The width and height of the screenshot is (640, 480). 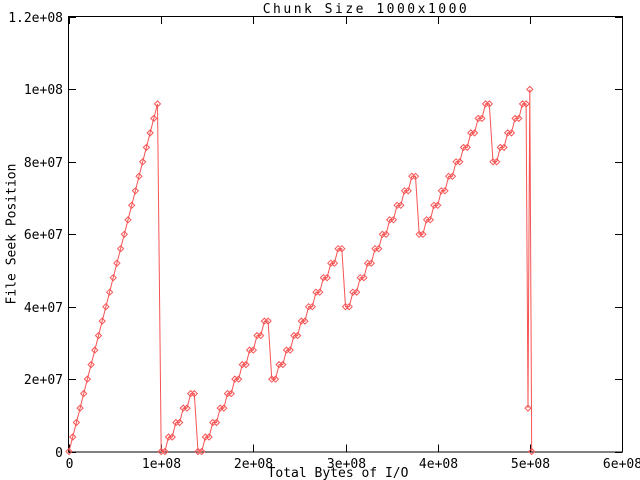 I want to click on x-tick-label: 5e+08, so click(x=530, y=464).